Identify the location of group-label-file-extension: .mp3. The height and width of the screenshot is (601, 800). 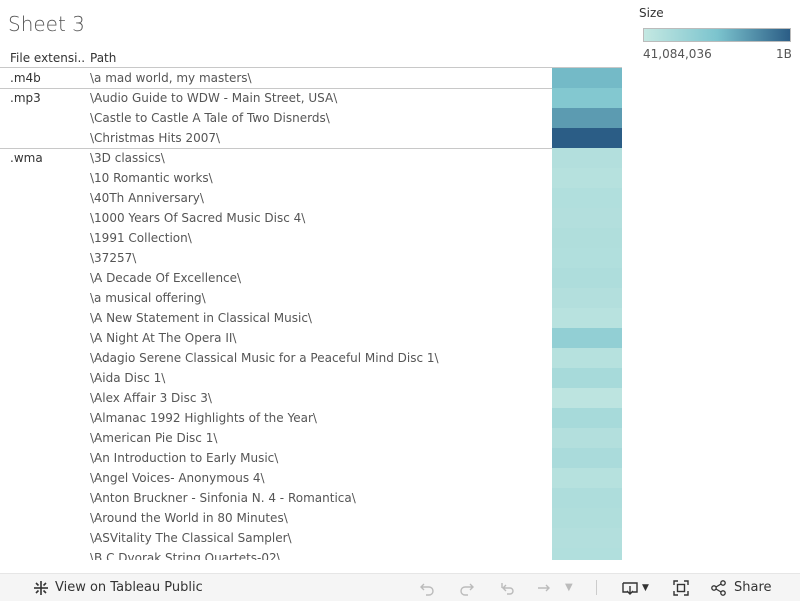
(25, 98).